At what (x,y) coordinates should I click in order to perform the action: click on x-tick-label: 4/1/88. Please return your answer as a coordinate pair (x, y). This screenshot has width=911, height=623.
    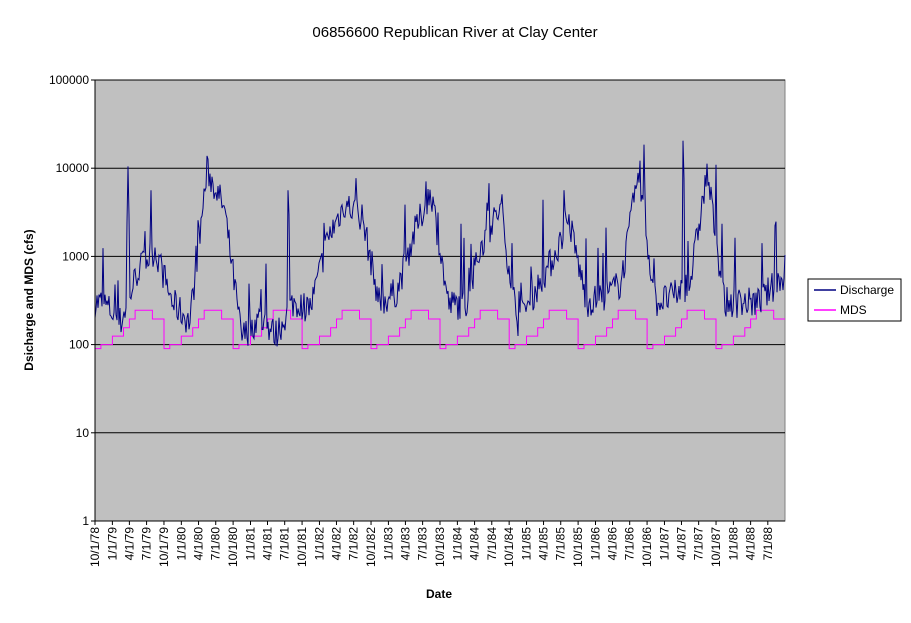
    Looking at the image, I should click on (751, 544).